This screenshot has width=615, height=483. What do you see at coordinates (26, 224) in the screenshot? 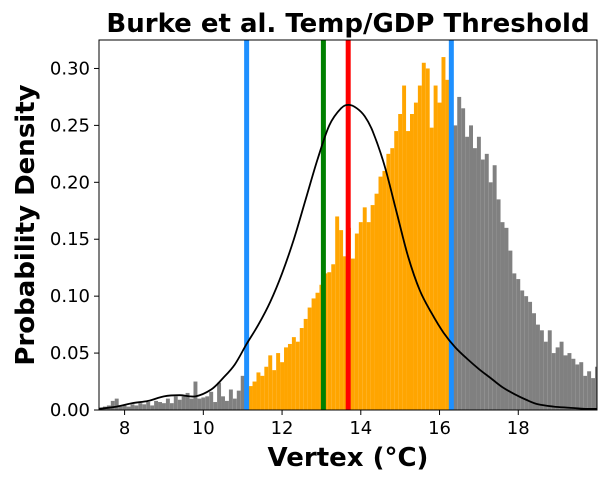
I see `y-axis-label: Probability Density` at bounding box center [26, 224].